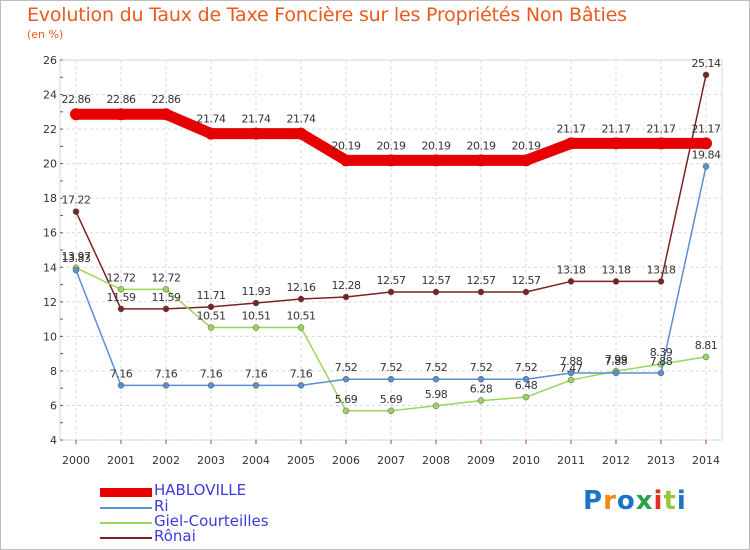 Image resolution: width=750 pixels, height=550 pixels. Describe the element at coordinates (50, 233) in the screenshot. I see `y-tick-label: 16` at that location.